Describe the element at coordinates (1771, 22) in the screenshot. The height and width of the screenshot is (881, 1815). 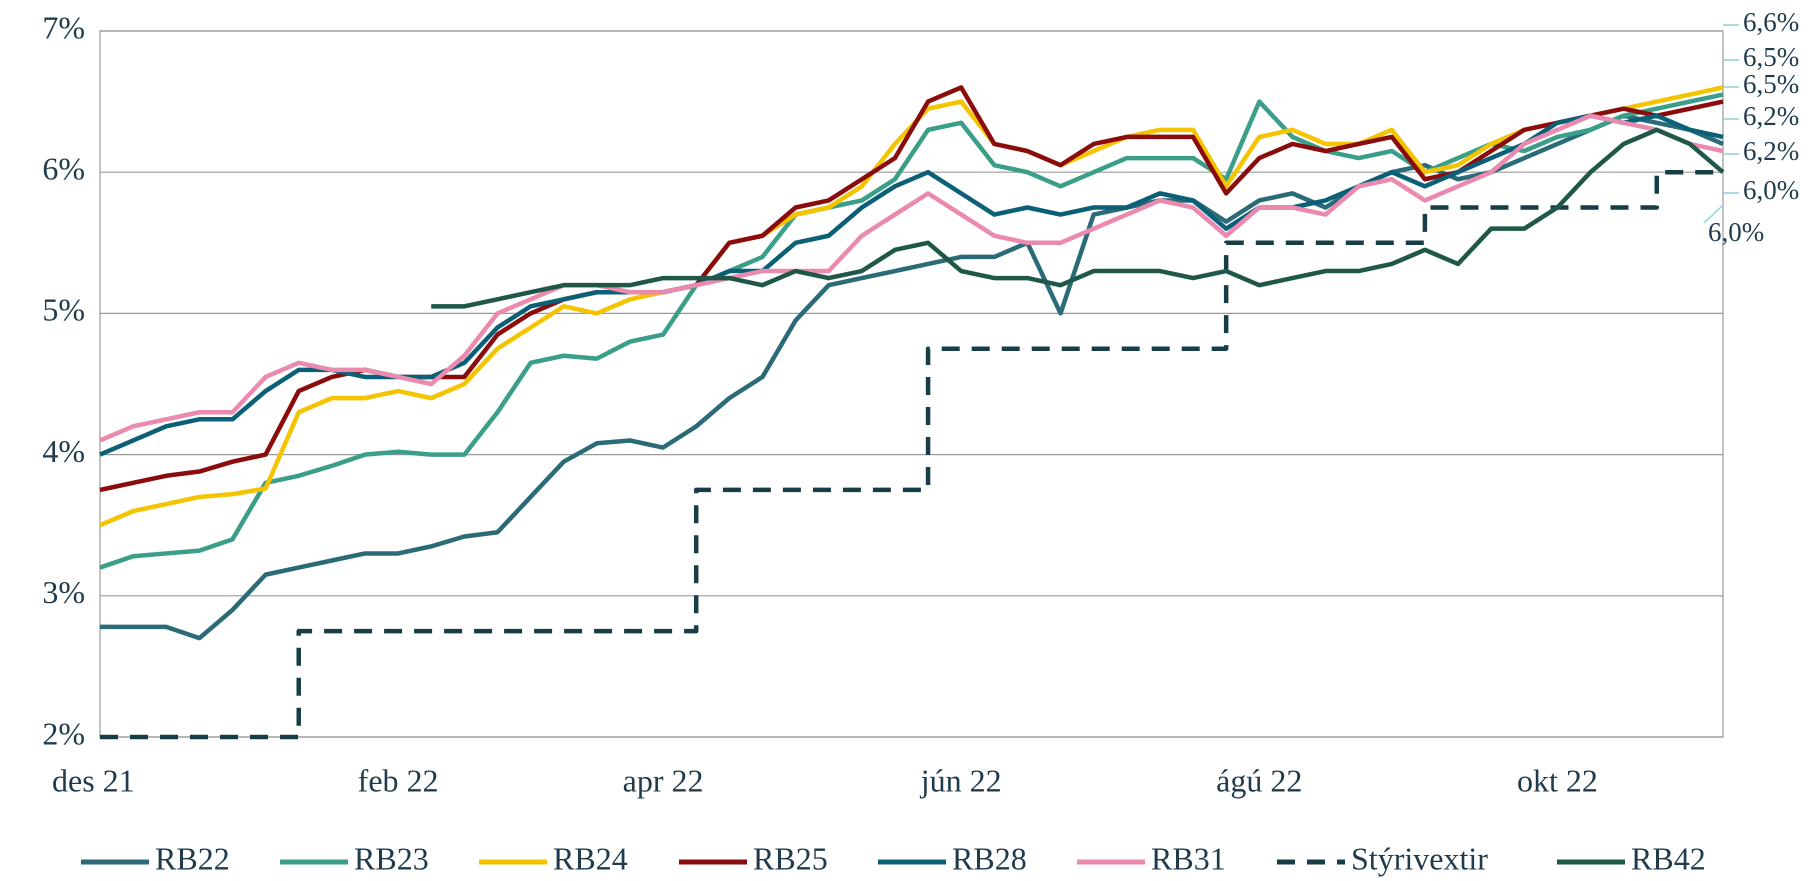
I see `end-label: 6,6%` at that location.